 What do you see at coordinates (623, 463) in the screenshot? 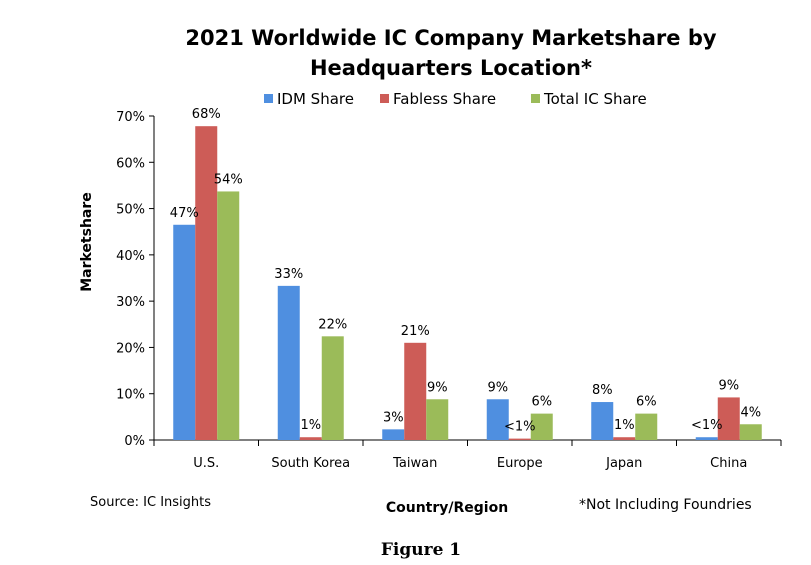
I see `x-tick-label: Japan` at bounding box center [623, 463].